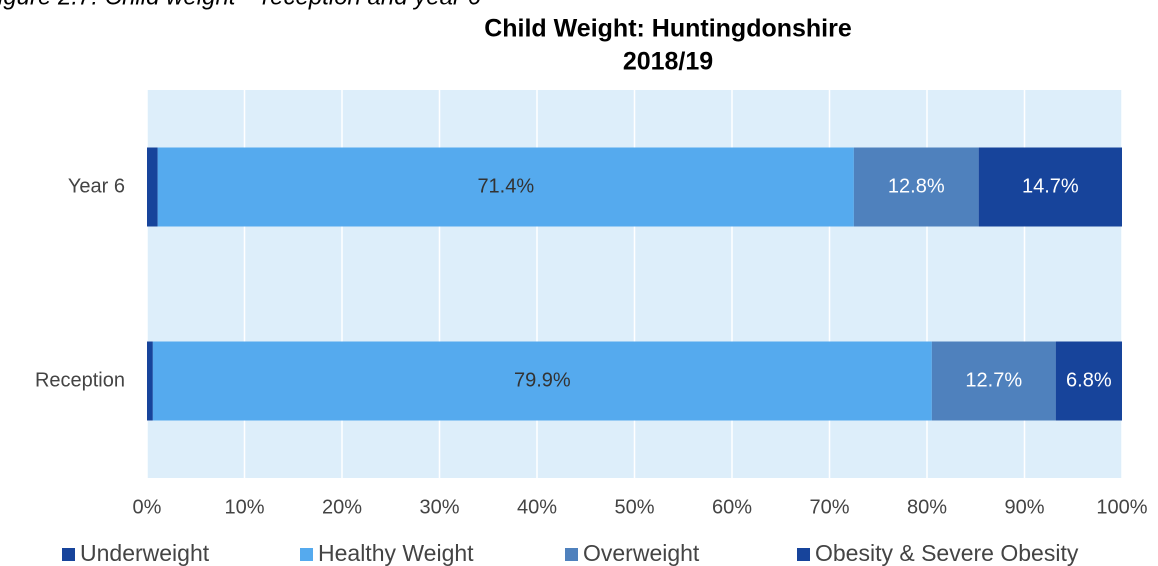 This screenshot has width=1158, height=566. What do you see at coordinates (396, 553) in the screenshot?
I see `legend-label: Healthy Weight` at bounding box center [396, 553].